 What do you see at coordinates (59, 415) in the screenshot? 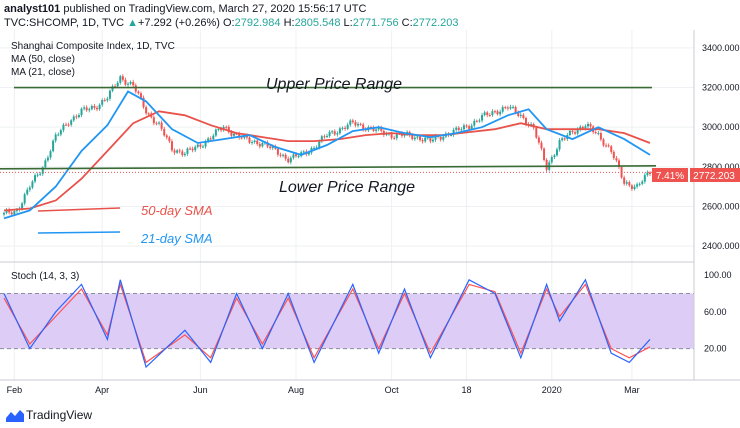
I see `tradingview-brand: TradingView` at bounding box center [59, 415].